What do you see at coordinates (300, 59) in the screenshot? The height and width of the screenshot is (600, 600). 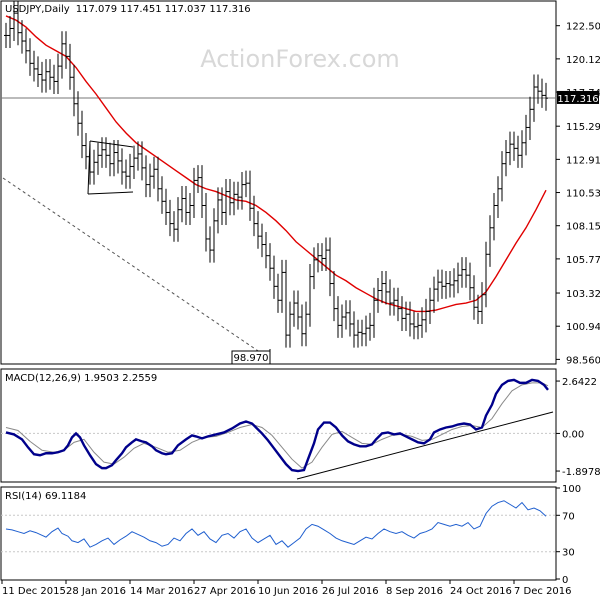 I see `watermark: ActionForex.com` at bounding box center [300, 59].